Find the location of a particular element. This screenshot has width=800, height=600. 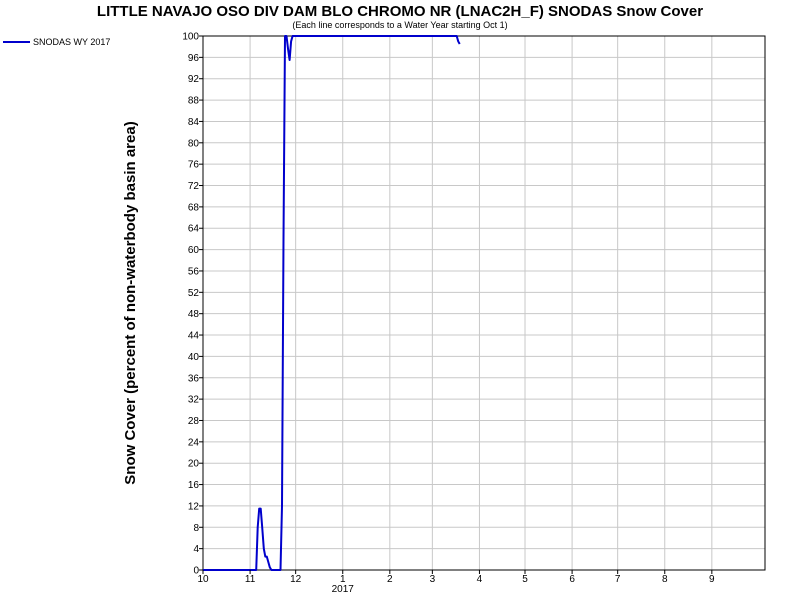

y-tick-label: 92 is located at coordinates (194, 79).